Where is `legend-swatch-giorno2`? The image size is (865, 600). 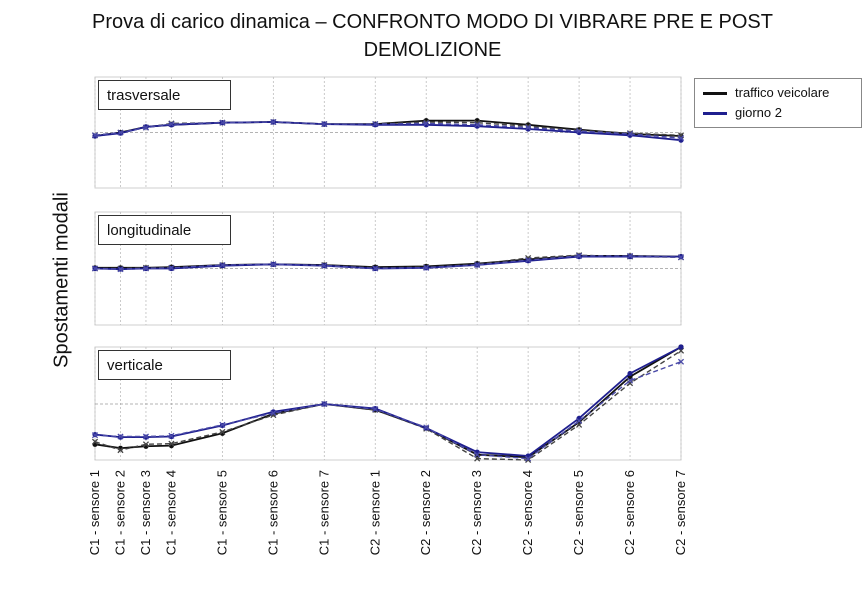 legend-swatch-giorno2 is located at coordinates (715, 114).